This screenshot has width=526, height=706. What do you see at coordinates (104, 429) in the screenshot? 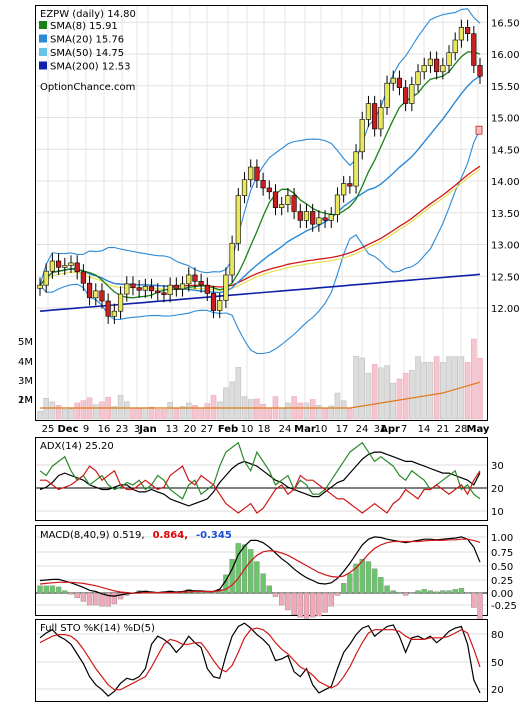
I see `date-tick-label: 16` at bounding box center [104, 429].